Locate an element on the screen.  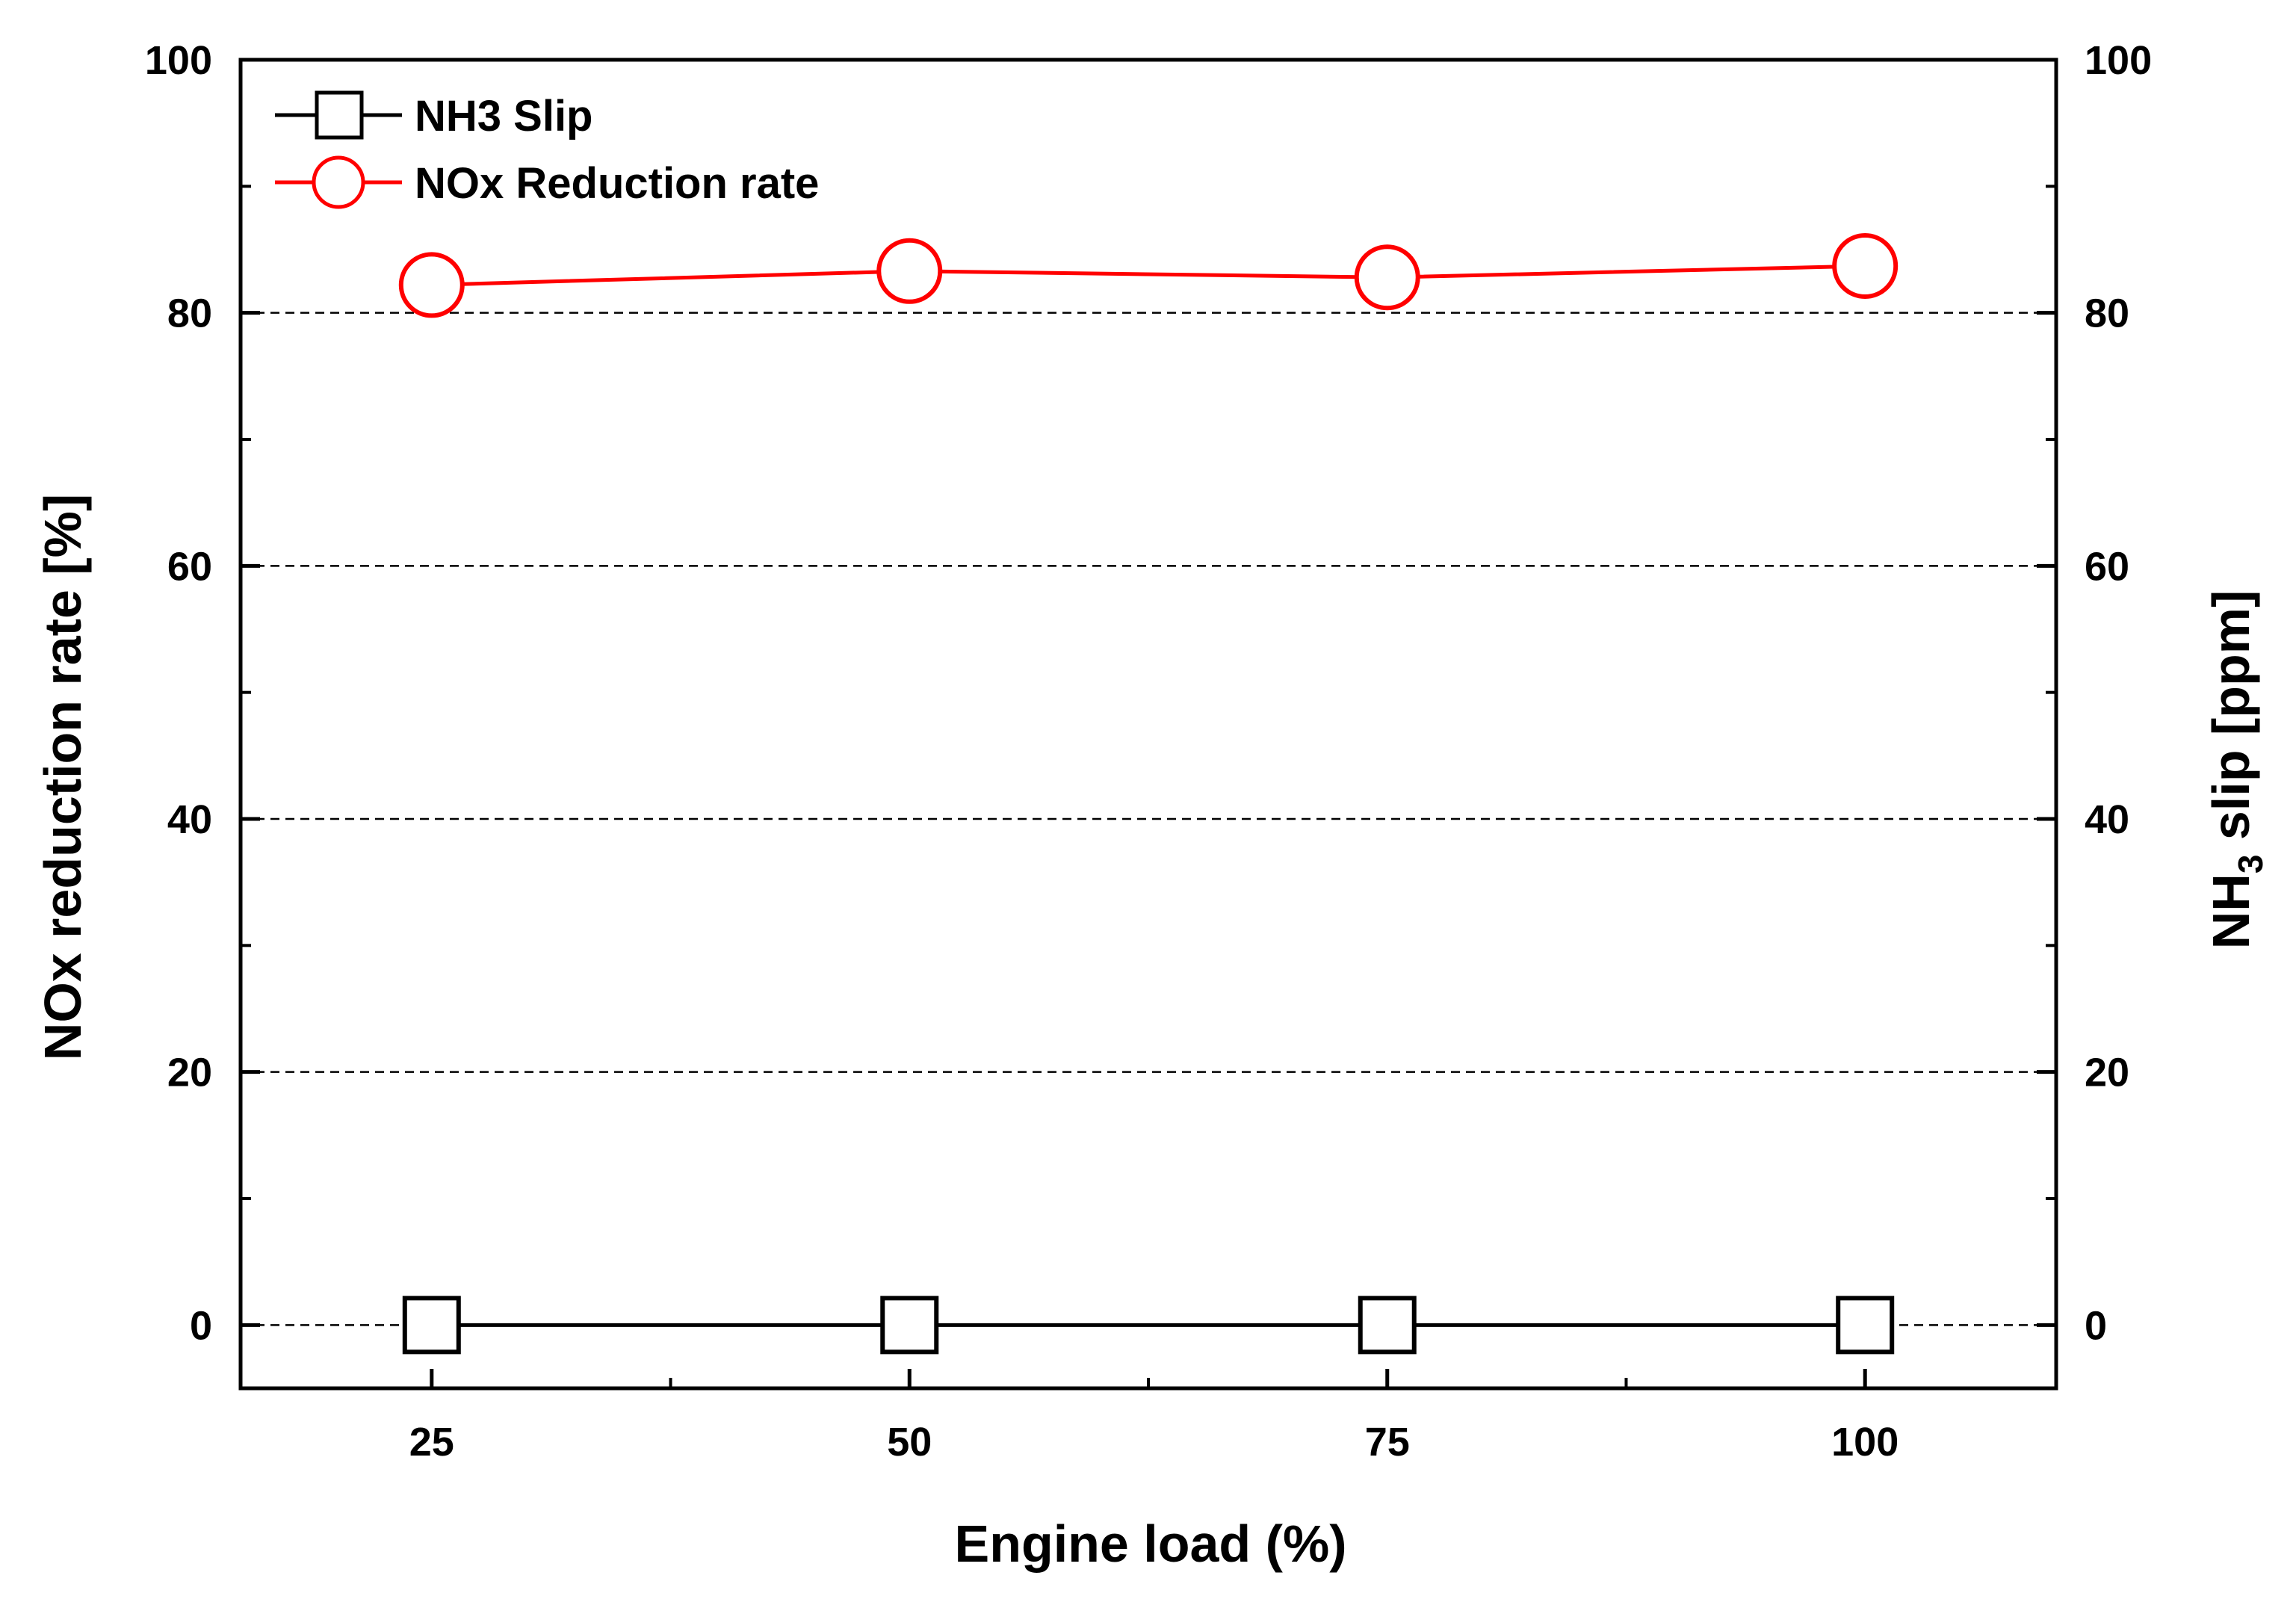
legend-item-nox-reduction: NOx Reduction rate is located at coordinates (547, 182).